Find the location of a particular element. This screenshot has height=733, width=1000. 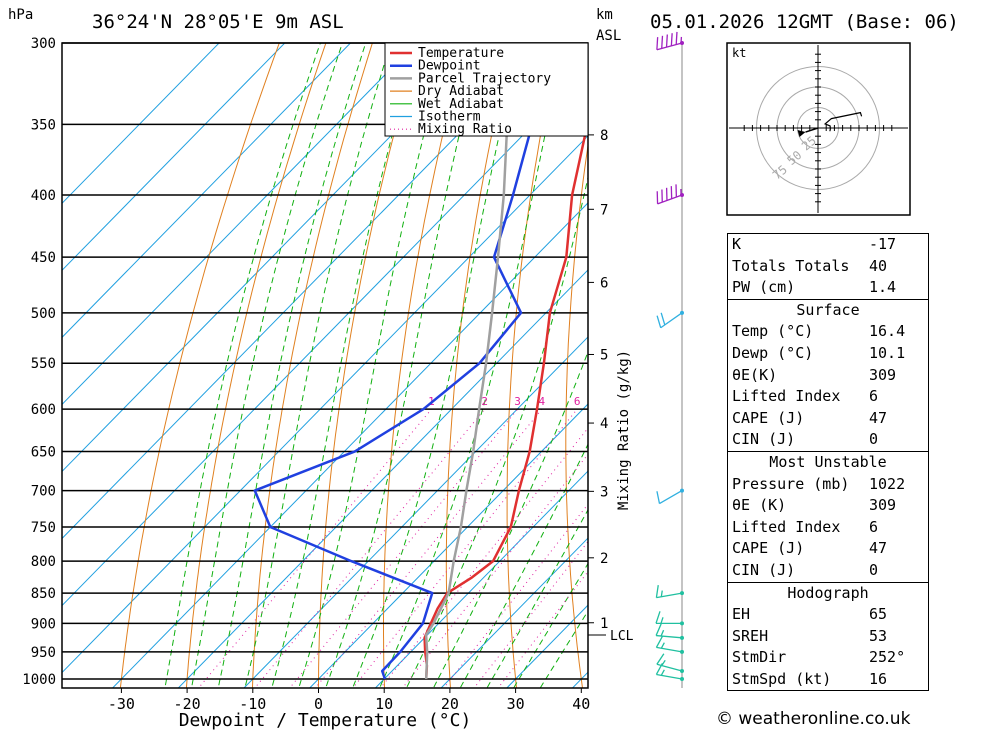

pressure-tick-label: 700 is located at coordinates (43, 492).